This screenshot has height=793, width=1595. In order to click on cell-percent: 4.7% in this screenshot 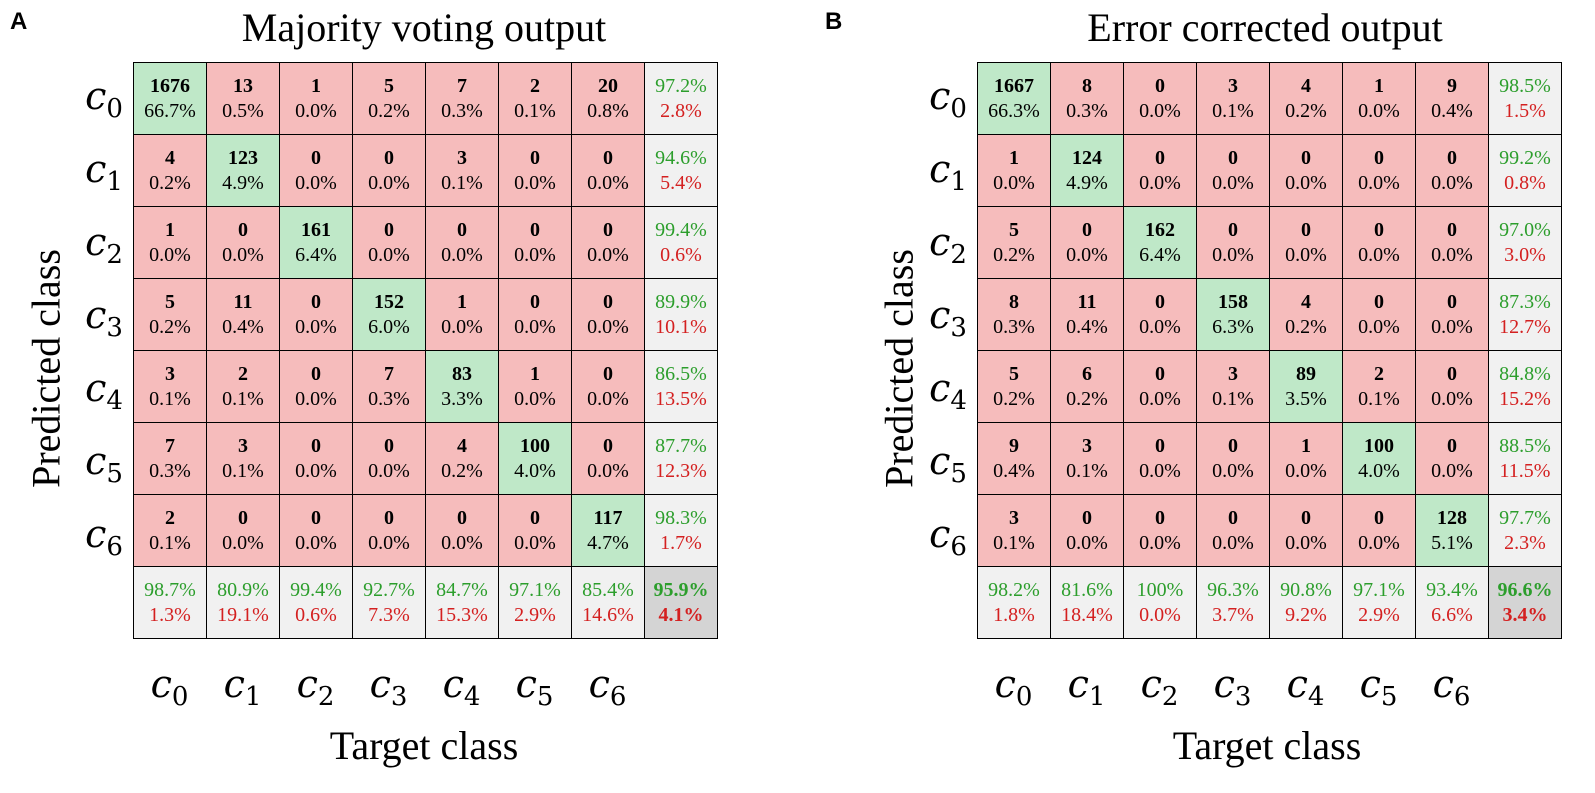, I will do `click(608, 542)`.